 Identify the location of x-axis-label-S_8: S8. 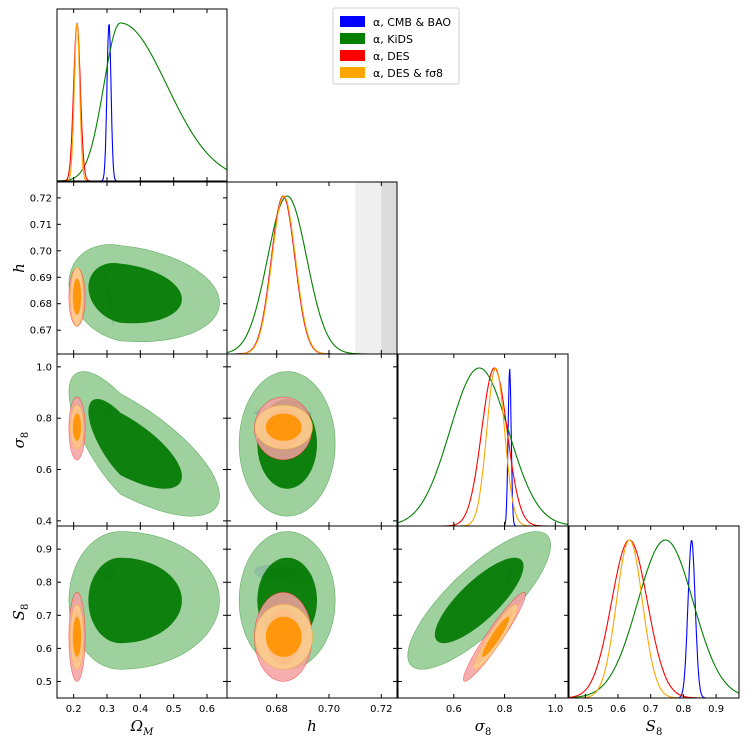
(654, 727).